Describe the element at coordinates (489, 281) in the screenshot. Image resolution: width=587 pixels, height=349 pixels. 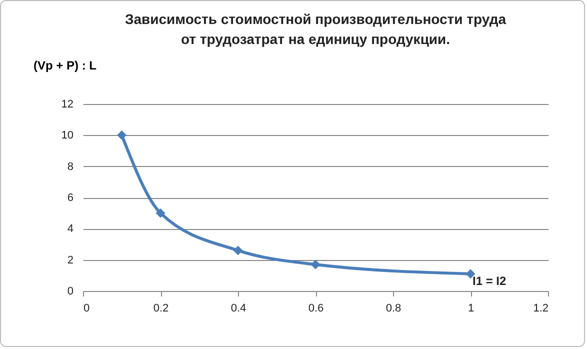
I see `annotation: I1 = I2` at that location.